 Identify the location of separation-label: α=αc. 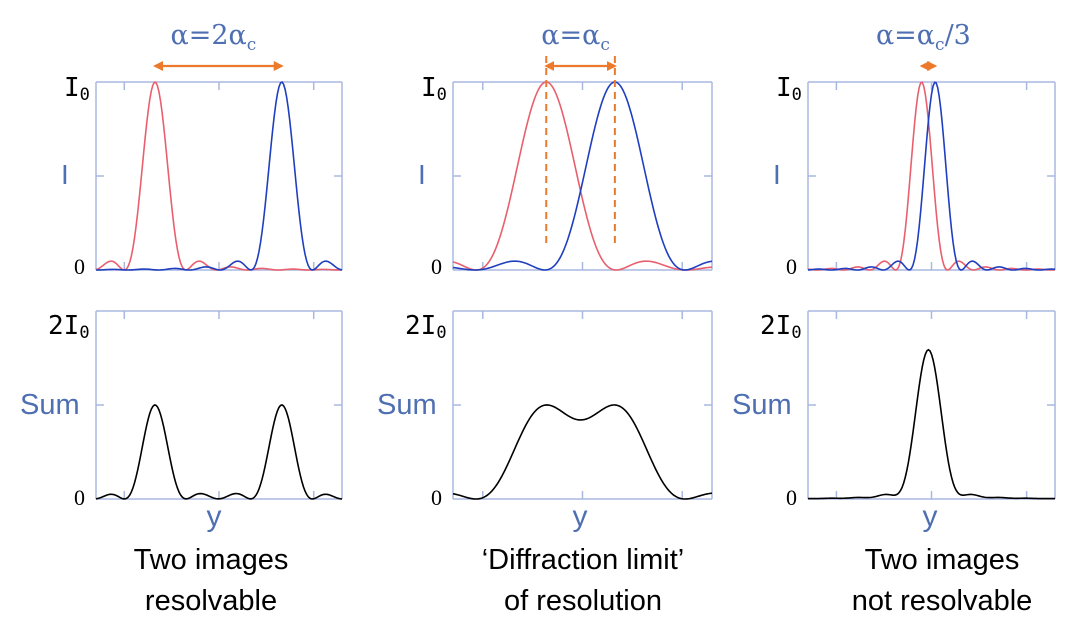
(575, 37).